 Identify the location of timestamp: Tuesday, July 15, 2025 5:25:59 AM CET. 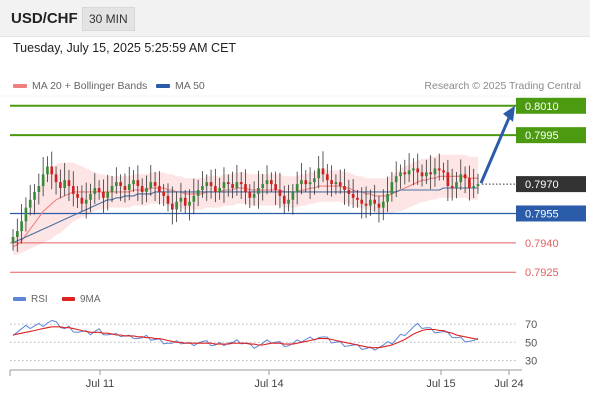
(125, 48).